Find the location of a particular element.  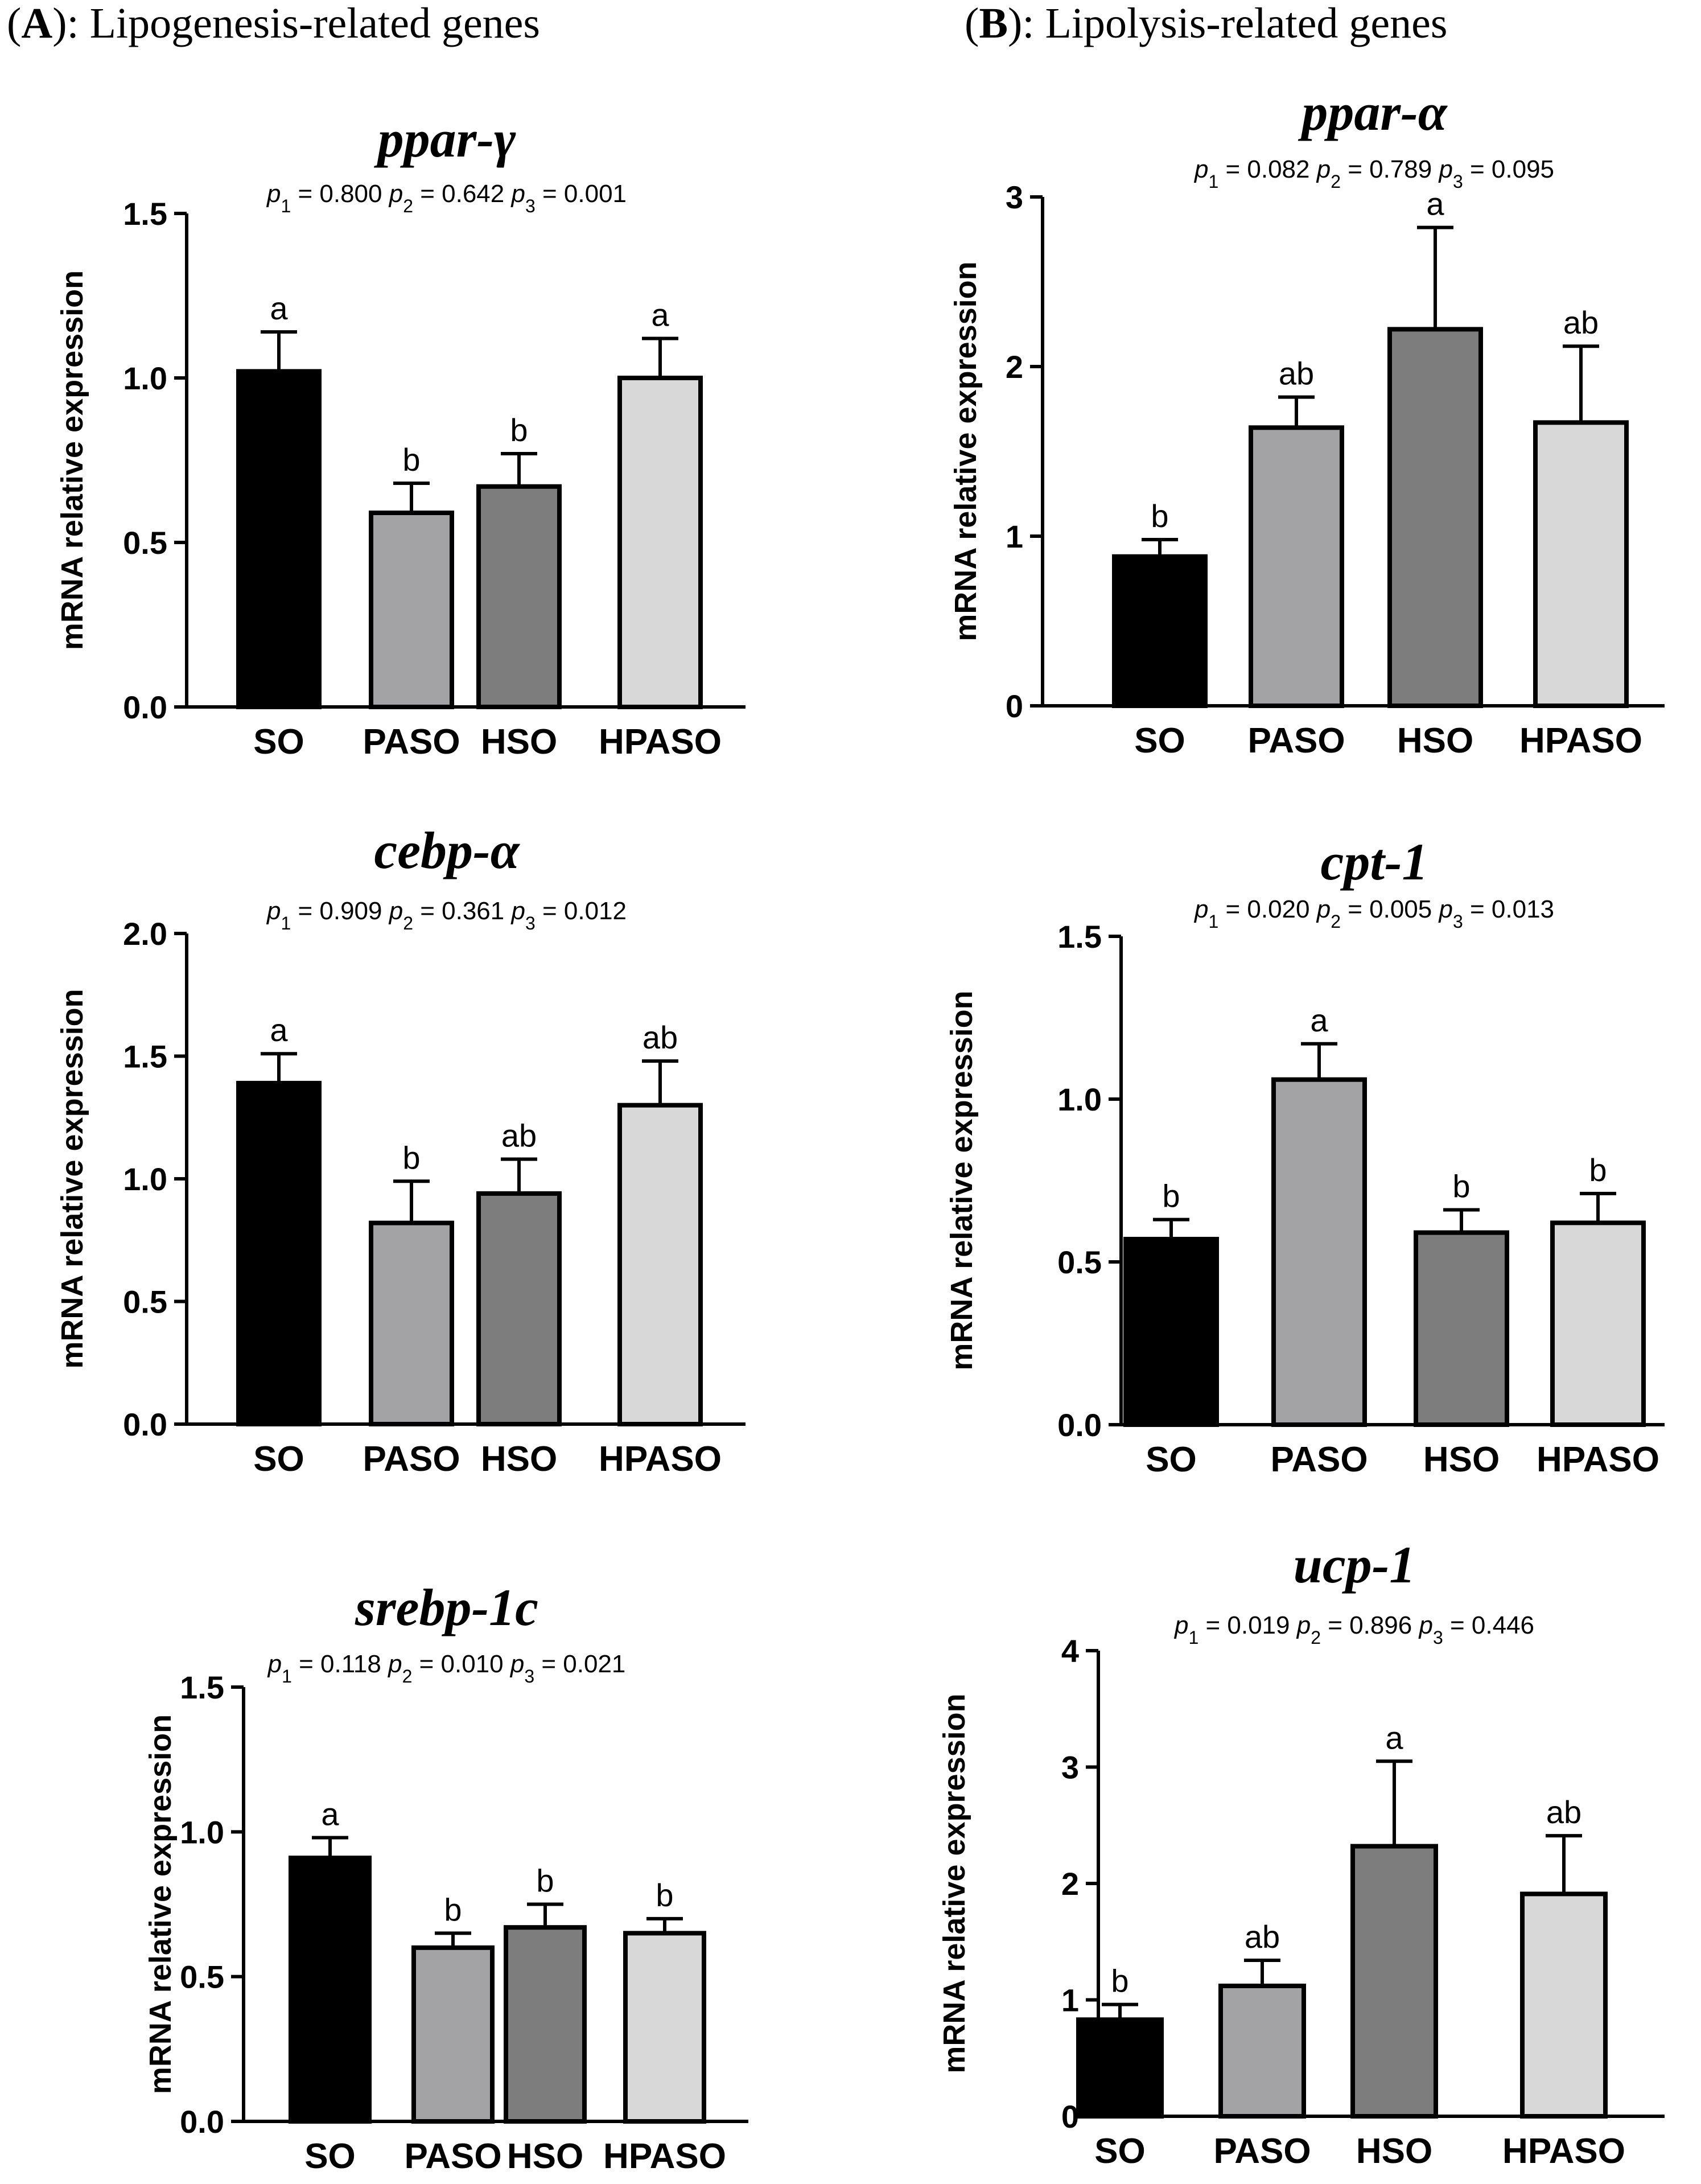

y-tick-label: 2 is located at coordinates (1070, 1884).